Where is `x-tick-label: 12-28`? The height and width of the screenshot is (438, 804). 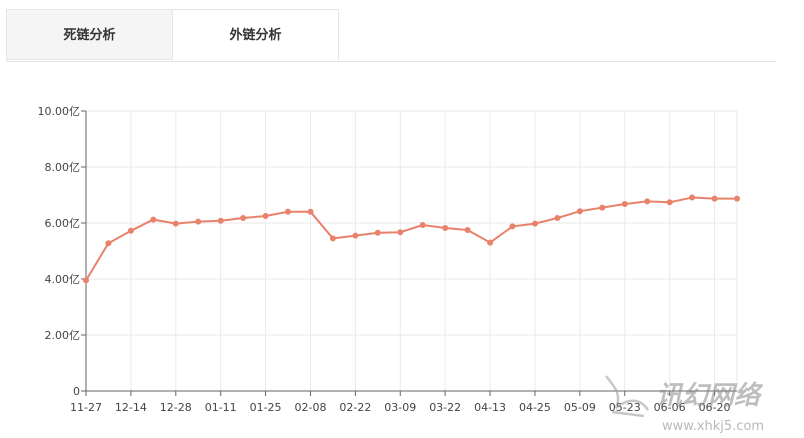 x-tick-label: 12-28 is located at coordinates (176, 407).